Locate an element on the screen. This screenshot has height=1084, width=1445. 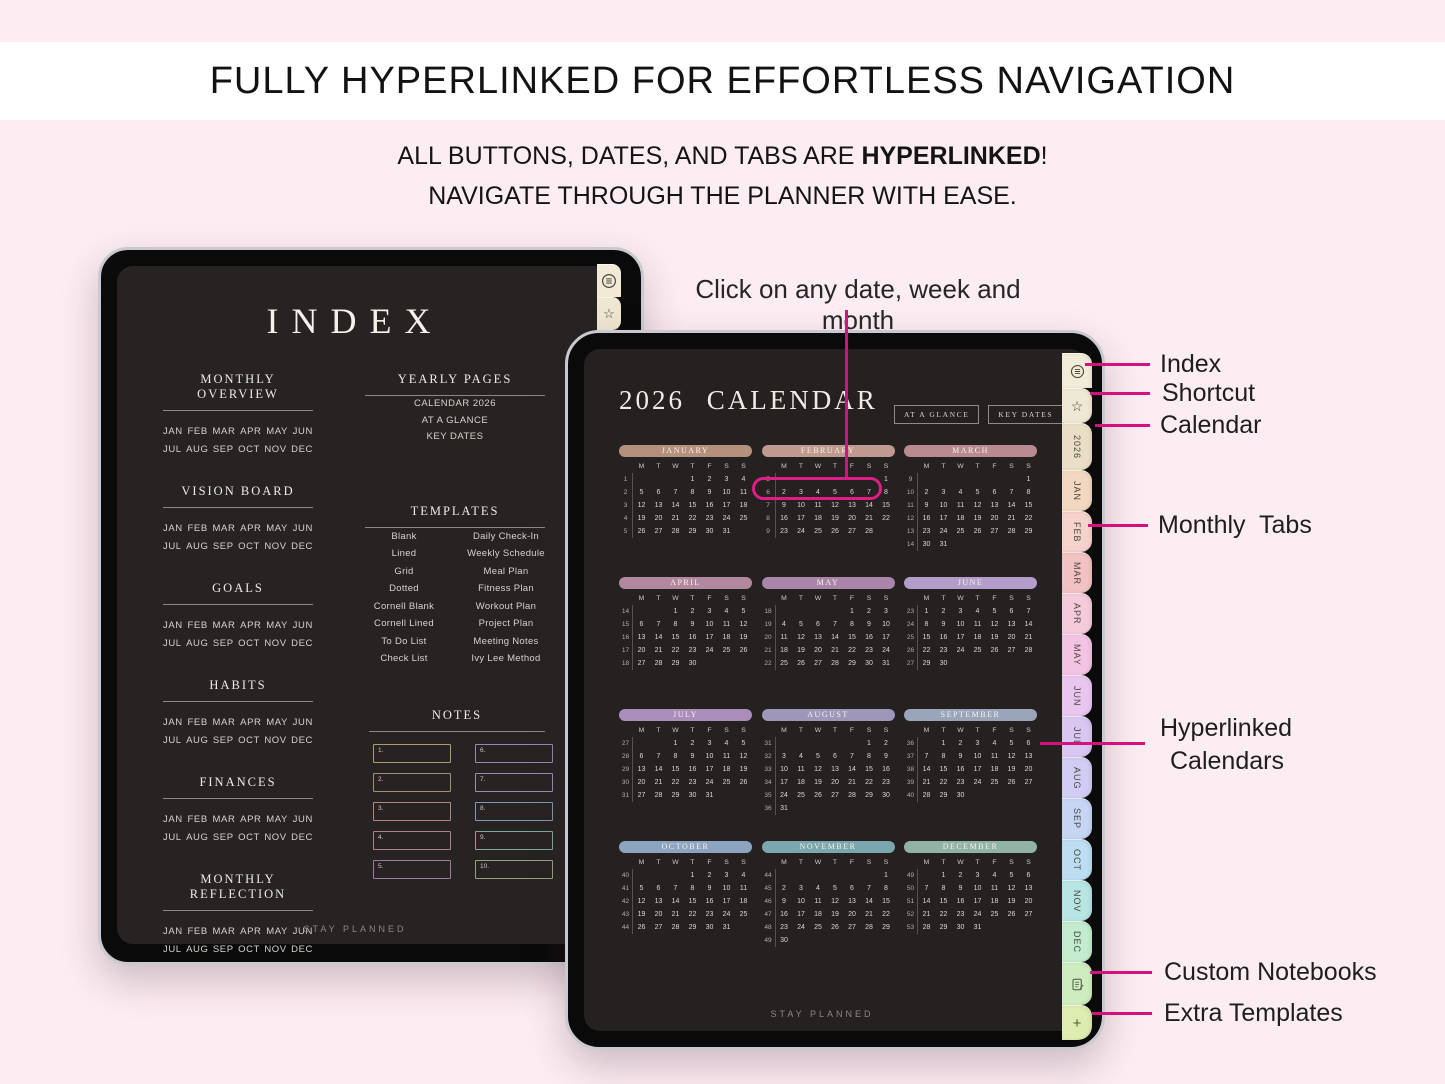
week-number-link: 51 is located at coordinates (911, 901).